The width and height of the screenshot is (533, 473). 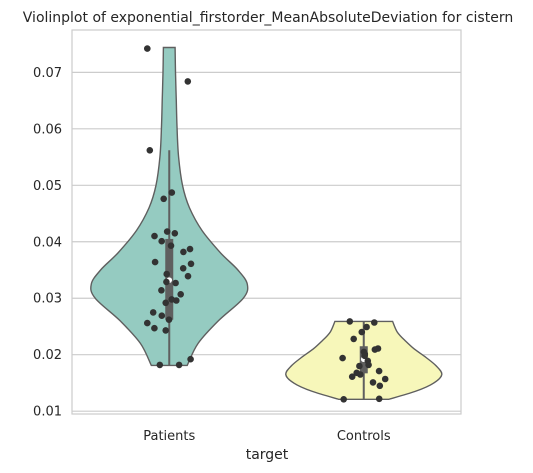 I want to click on y-axis: 0.01 0.02 0.03 0.04 0.05 0.06 0.07, so click(x=47, y=243).